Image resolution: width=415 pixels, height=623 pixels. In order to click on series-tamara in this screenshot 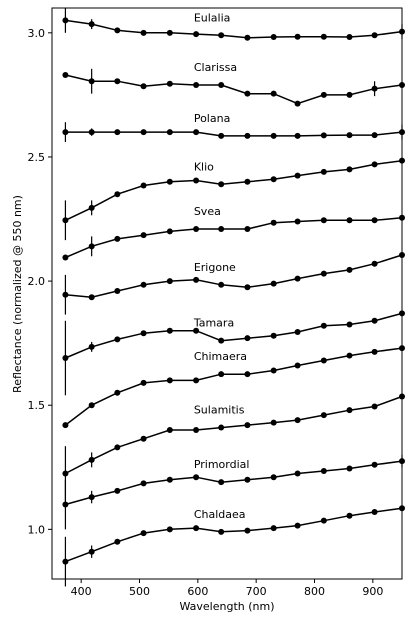, I will do `click(233, 353)`.